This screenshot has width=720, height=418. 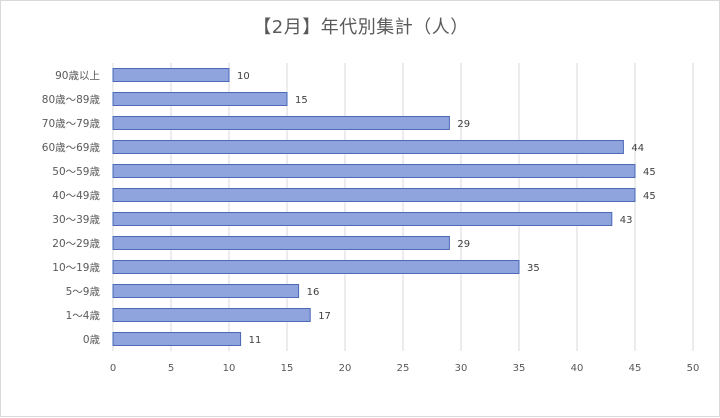 What do you see at coordinates (403, 368) in the screenshot?
I see `x-tick-label: 25` at bounding box center [403, 368].